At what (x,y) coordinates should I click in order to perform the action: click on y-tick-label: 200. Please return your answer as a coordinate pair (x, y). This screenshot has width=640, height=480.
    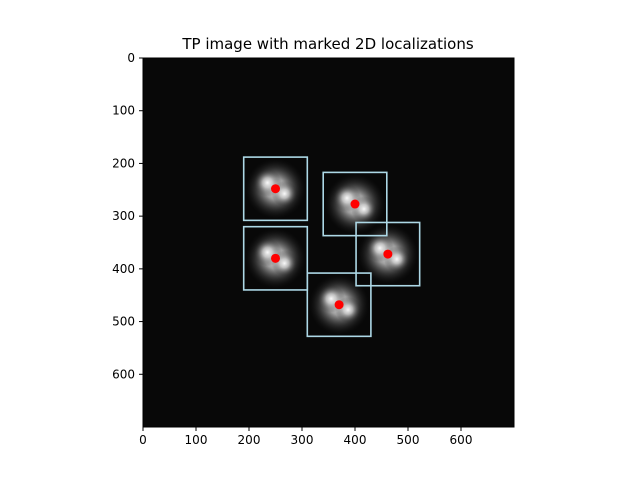
    Looking at the image, I should click on (123, 163).